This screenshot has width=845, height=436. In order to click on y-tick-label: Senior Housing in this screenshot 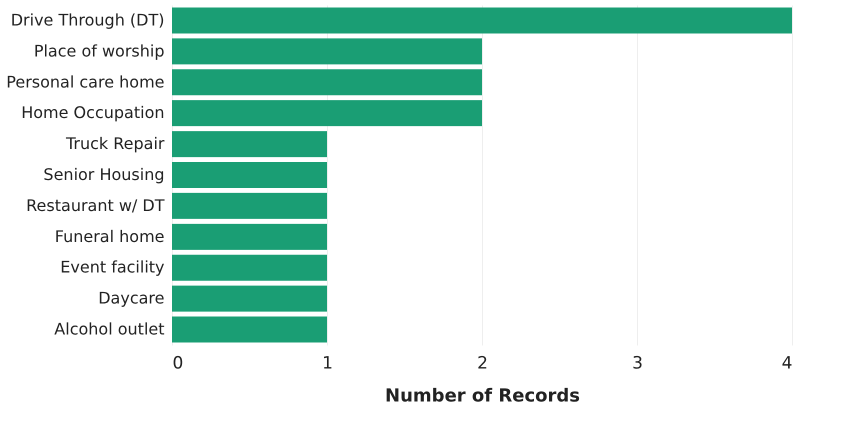, I will do `click(103, 174)`.